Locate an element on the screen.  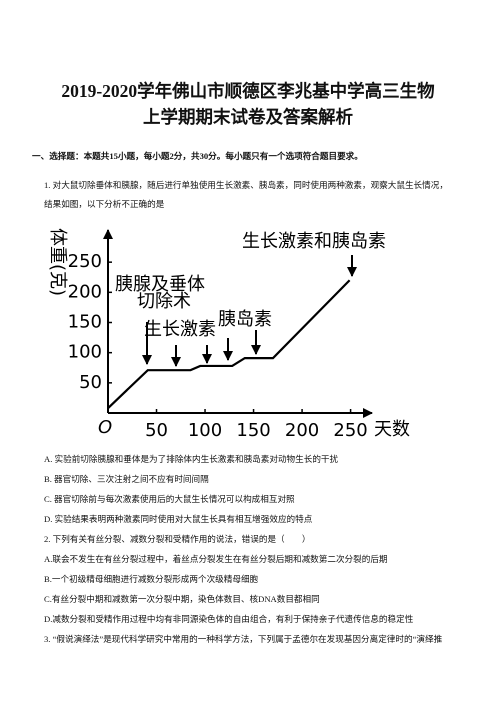
annotation-arrows is located at coordinates (249, 311).